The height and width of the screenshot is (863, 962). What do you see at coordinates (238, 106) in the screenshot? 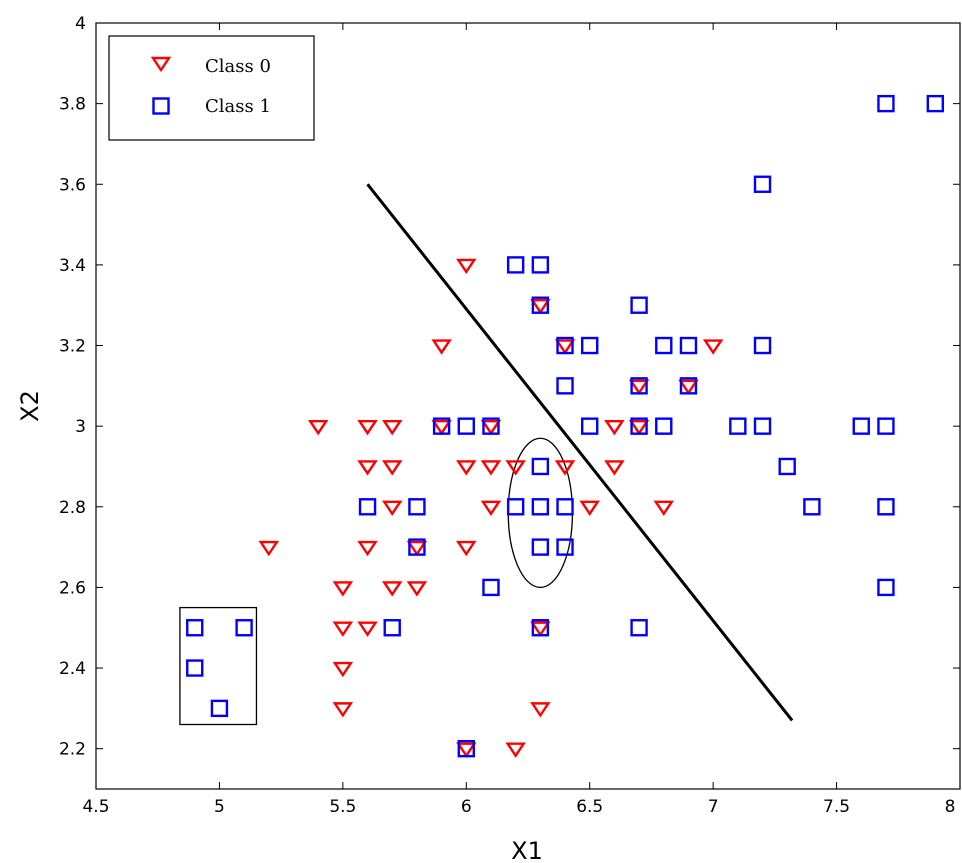
I see `legend-label-class-1: Class 1` at bounding box center [238, 106].